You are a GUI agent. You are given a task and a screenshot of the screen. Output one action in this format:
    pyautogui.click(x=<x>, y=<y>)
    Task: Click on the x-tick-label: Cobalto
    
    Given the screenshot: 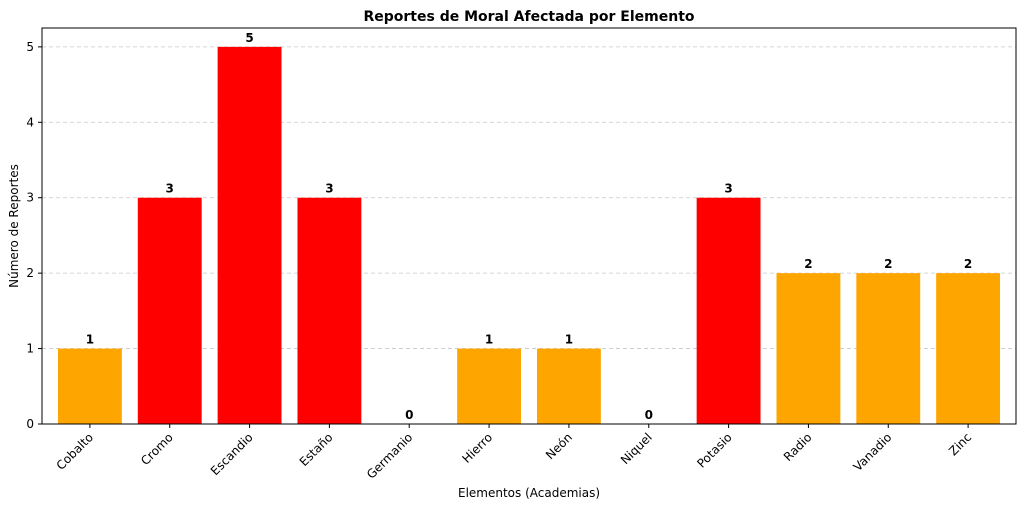 What is the action you would take?
    pyautogui.click(x=75, y=451)
    